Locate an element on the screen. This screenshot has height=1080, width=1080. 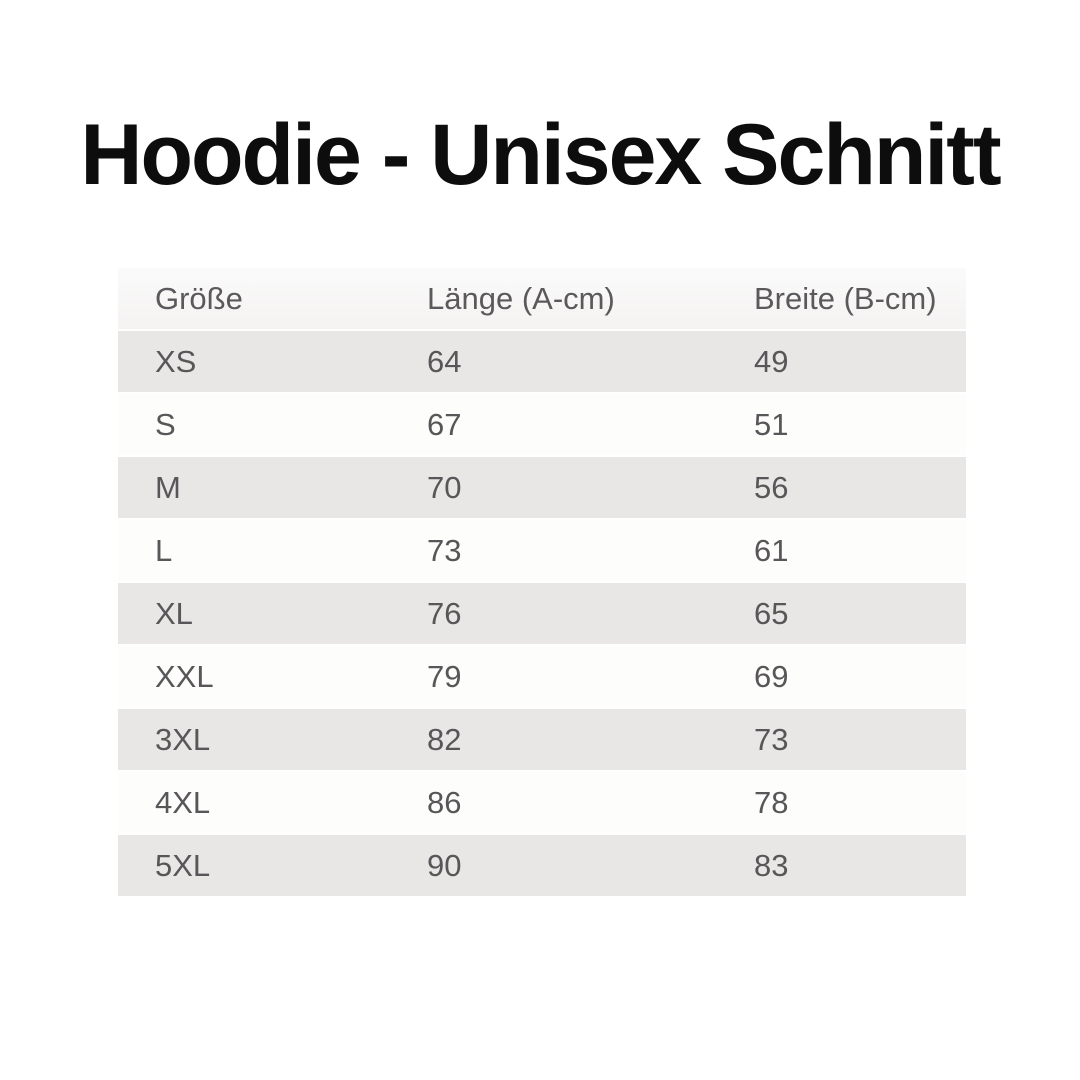
table-row: L 73 61 is located at coordinates (542, 551).